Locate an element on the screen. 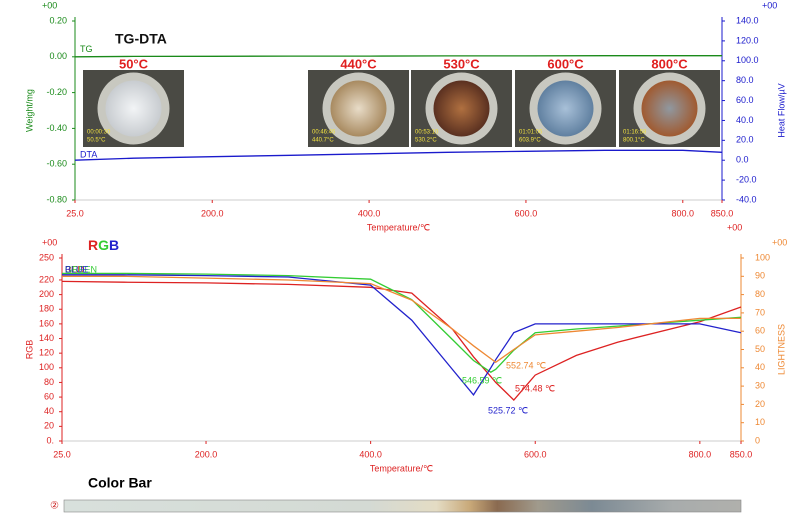  photo-temp: 603.9°C is located at coordinates (530, 141).